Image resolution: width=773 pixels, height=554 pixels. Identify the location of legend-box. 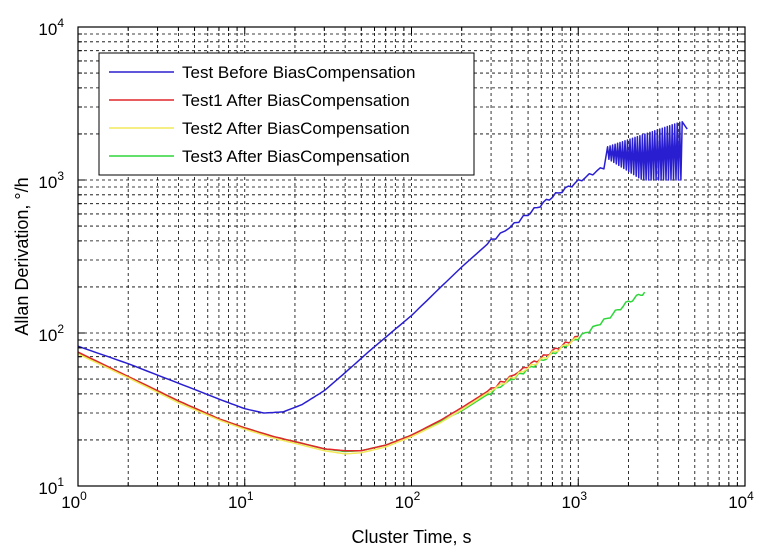
(286, 114).